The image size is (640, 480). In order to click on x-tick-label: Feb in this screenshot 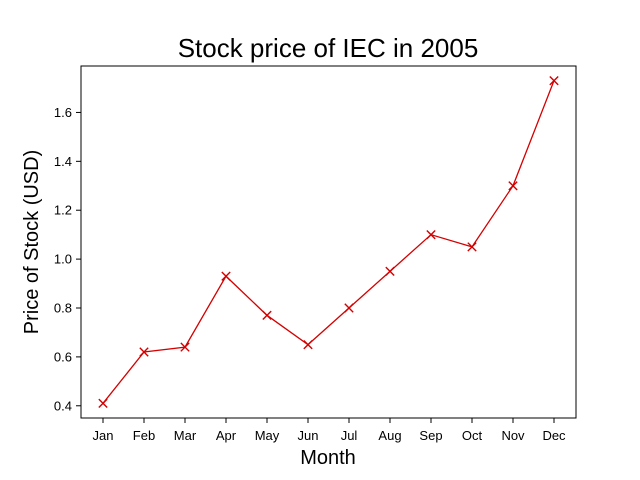, I will do `click(144, 435)`.